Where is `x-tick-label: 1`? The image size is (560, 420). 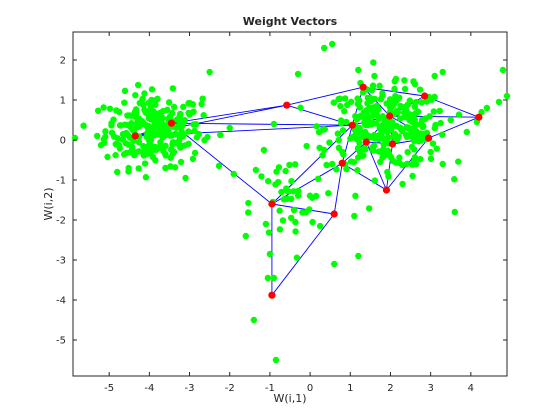
x-tick-label: 1 is located at coordinates (350, 388).